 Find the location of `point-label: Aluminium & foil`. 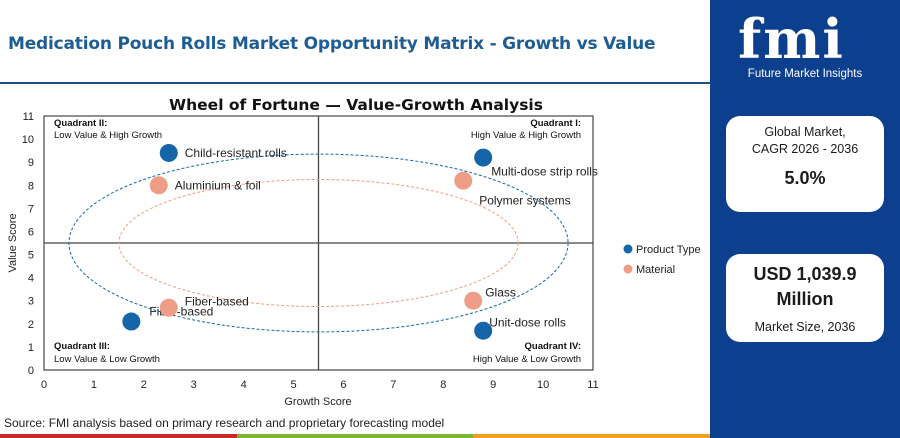

point-label: Aluminium & foil is located at coordinates (218, 185).